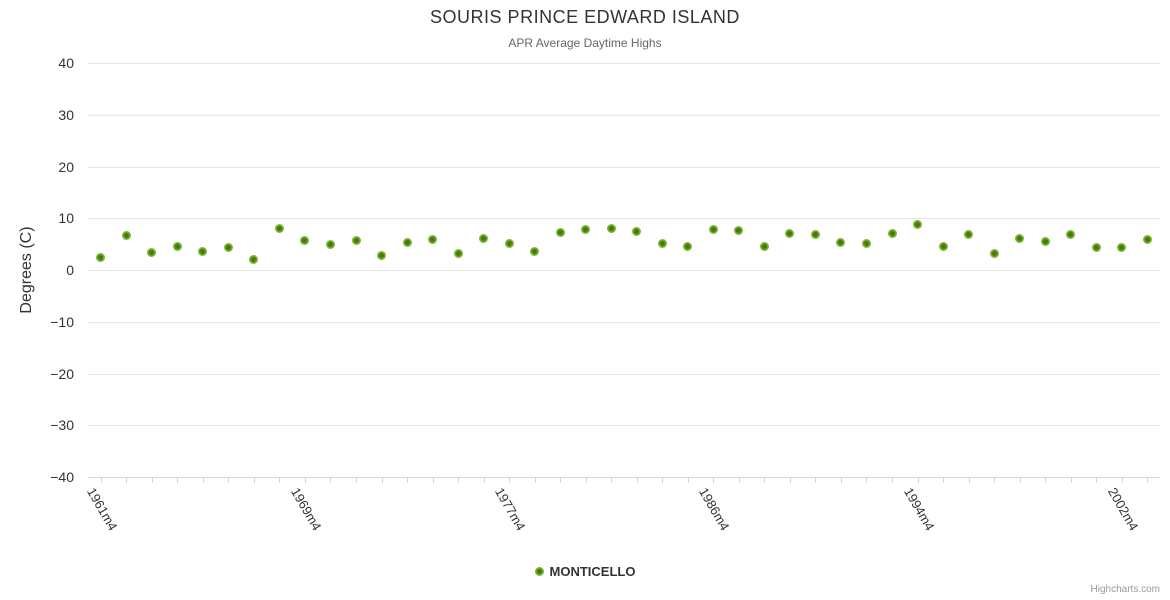 Image resolution: width=1170 pixels, height=600 pixels. What do you see at coordinates (66, 167) in the screenshot?
I see `y-tick-label: 20` at bounding box center [66, 167].